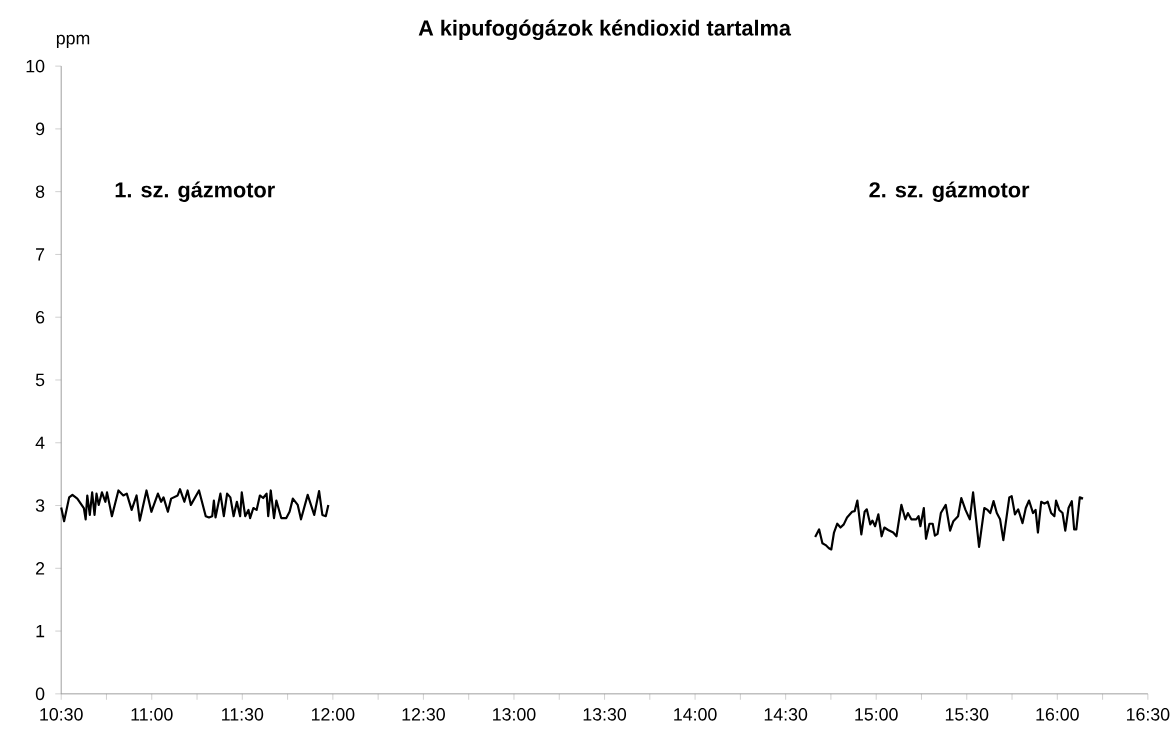  I want to click on x-tick-label: 16:30, so click(1148, 714).